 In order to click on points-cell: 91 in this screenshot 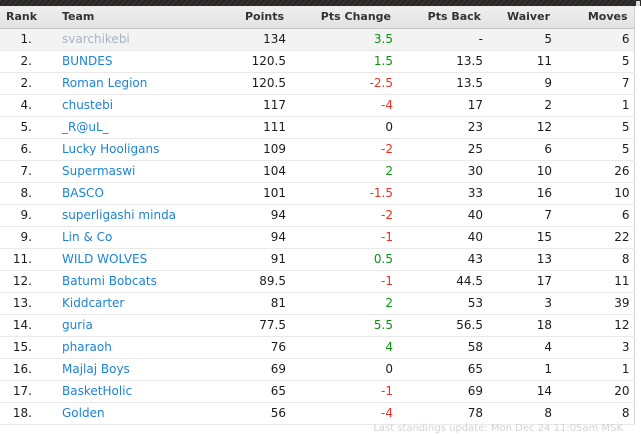, I will do `click(260, 259)`.